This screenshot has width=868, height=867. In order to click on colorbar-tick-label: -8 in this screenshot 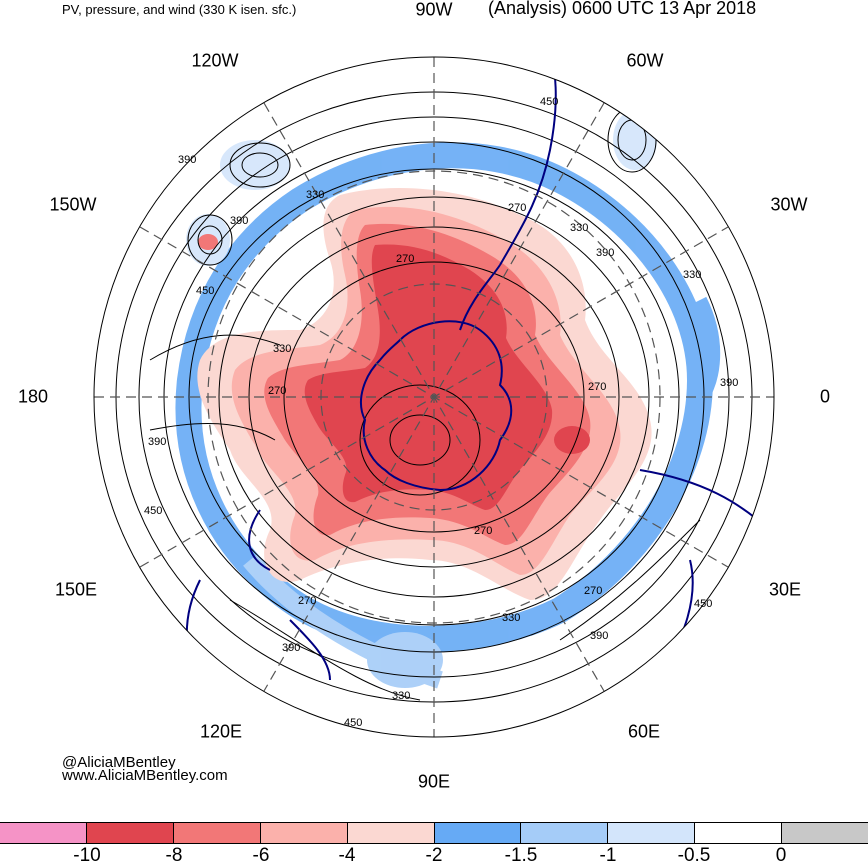, I will do `click(174, 855)`.